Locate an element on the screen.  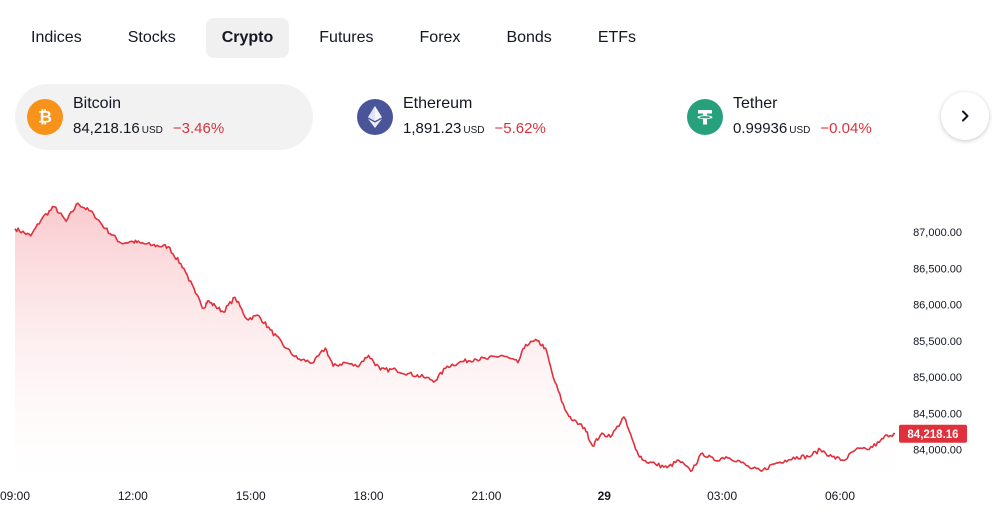
last-price-label: 84,218.16 is located at coordinates (932, 435).